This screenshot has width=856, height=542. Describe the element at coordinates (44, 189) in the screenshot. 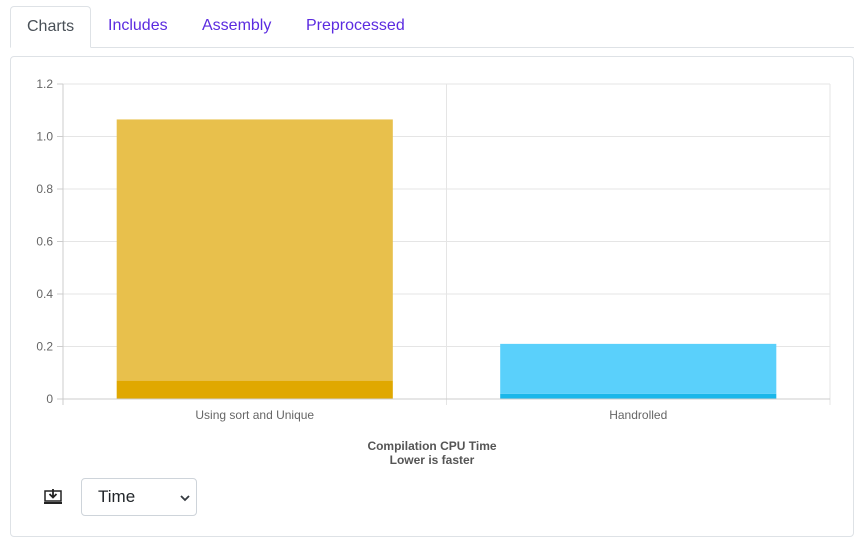

I see `y-tick-label: 0.8` at that location.